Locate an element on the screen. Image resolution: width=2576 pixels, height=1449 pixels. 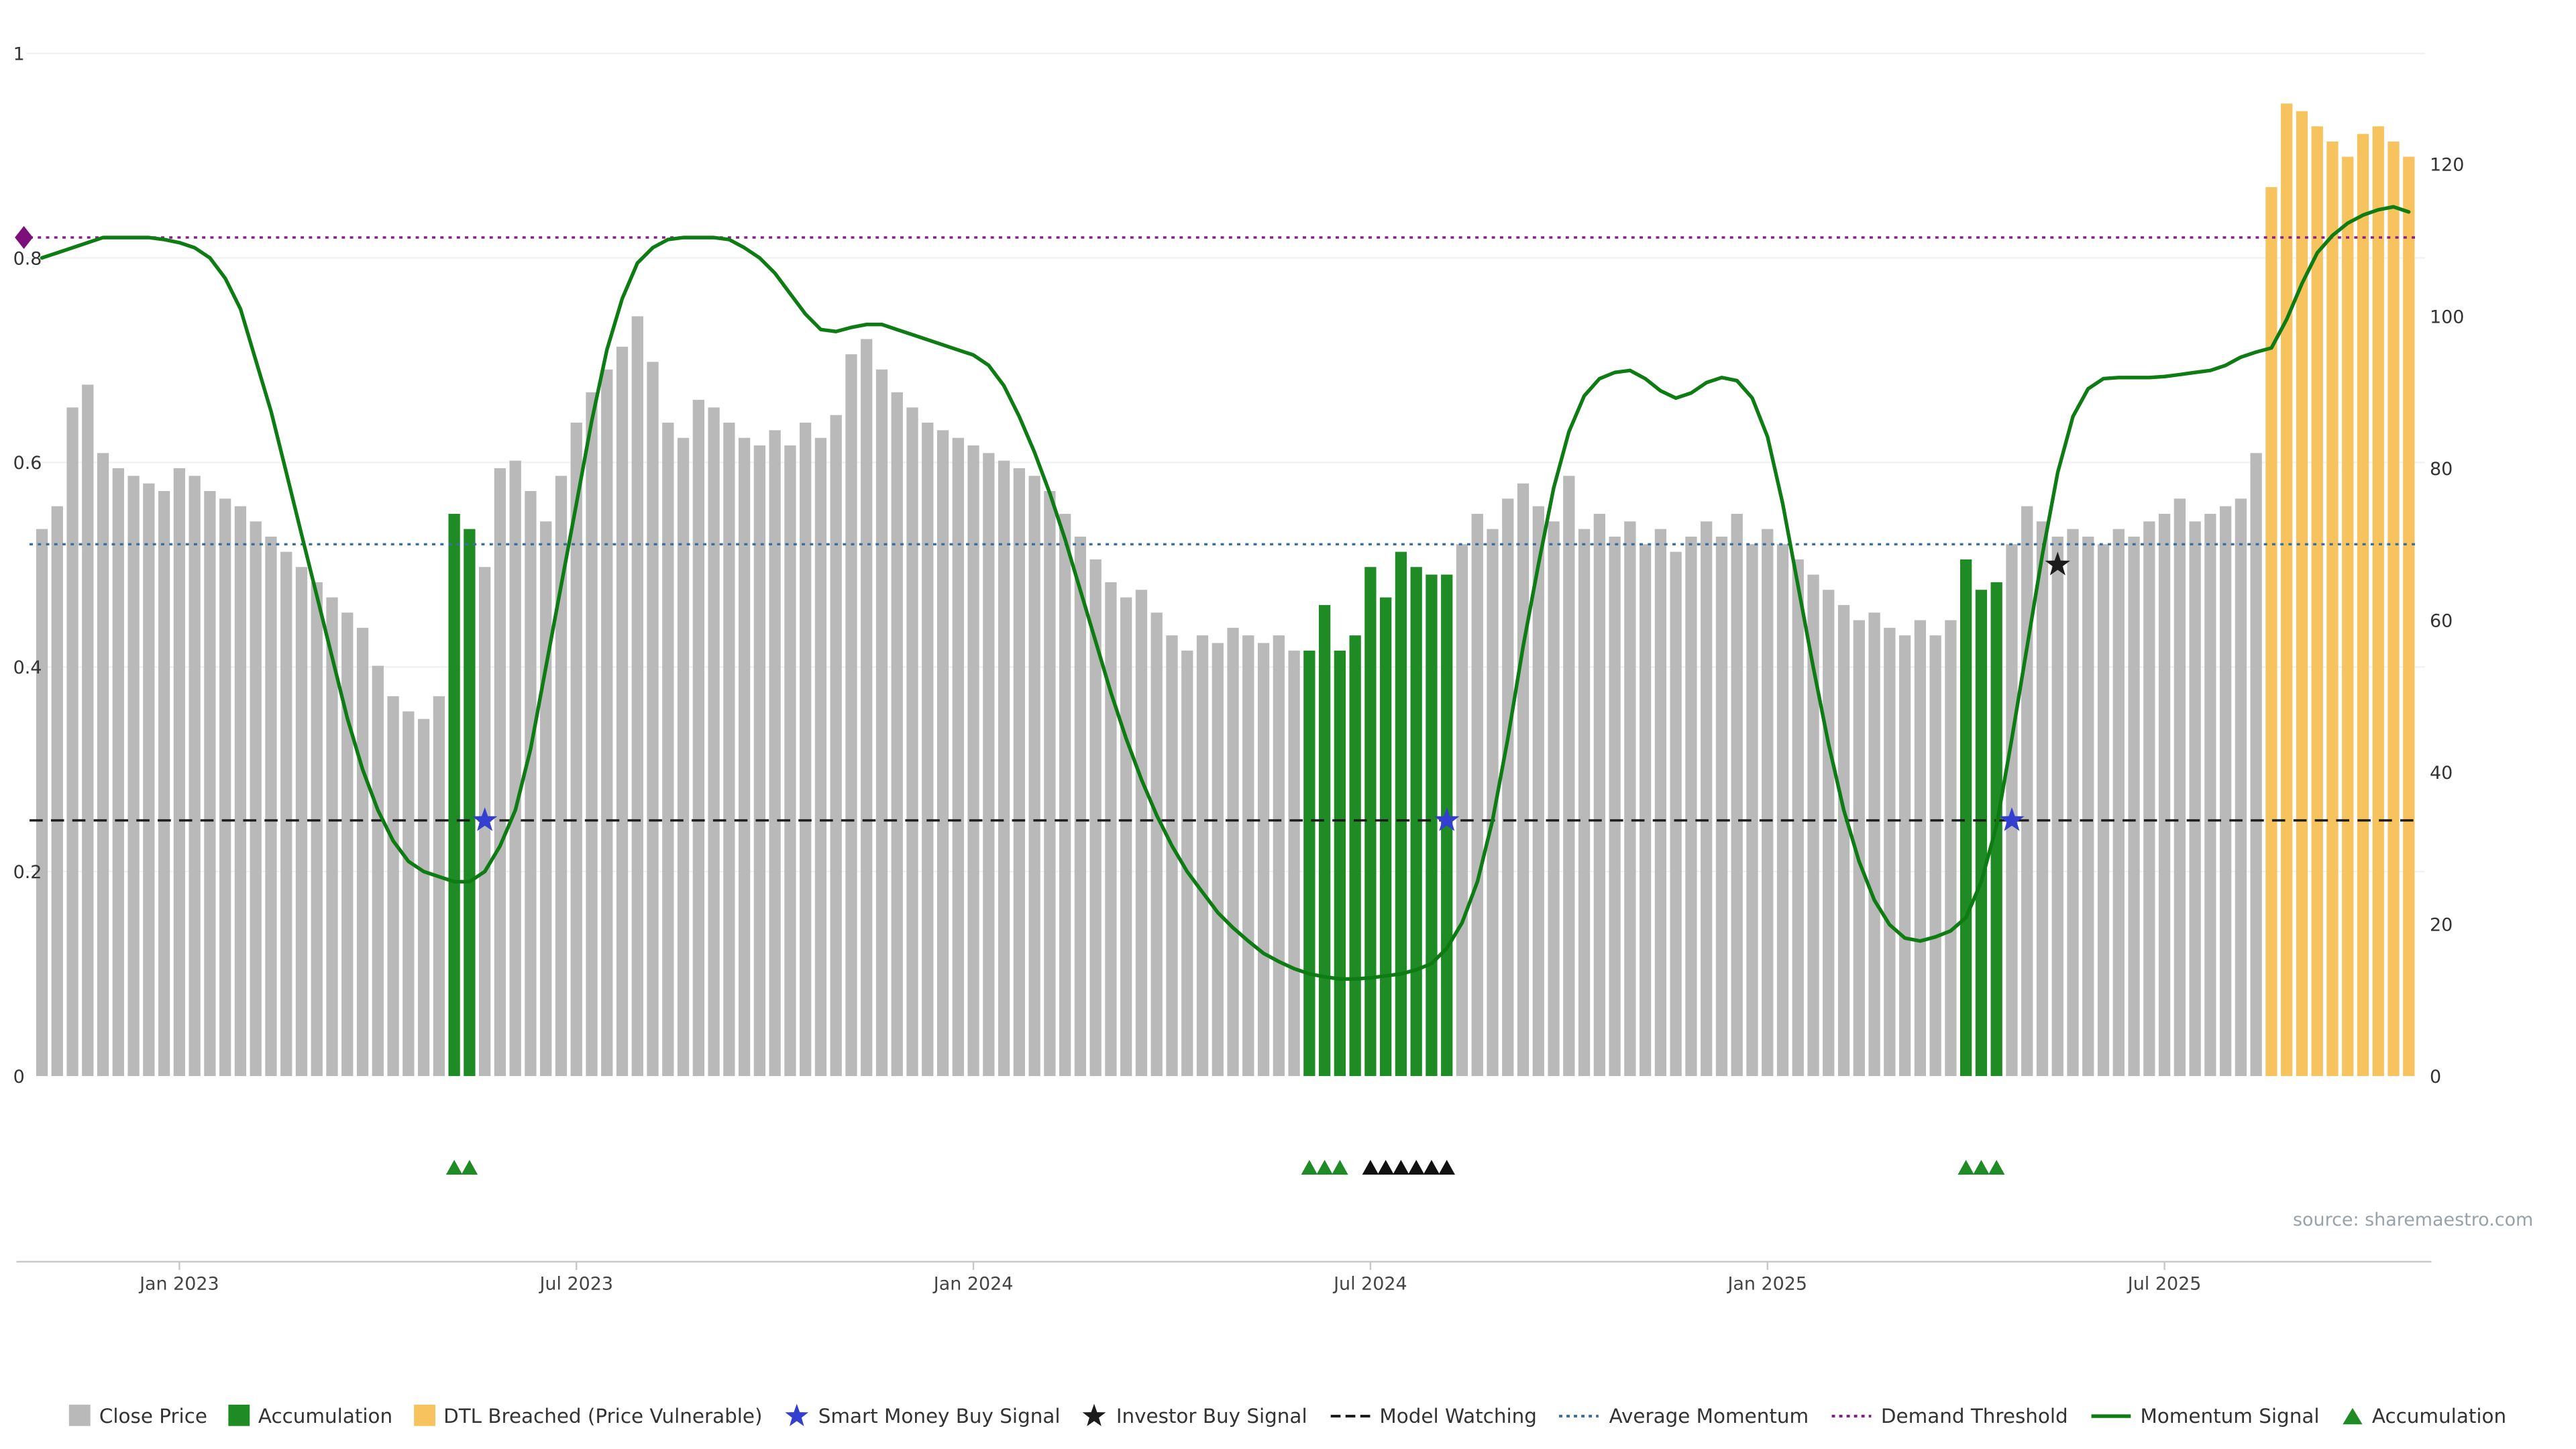
demand-threshold-swatch-icon is located at coordinates (1851, 1415).